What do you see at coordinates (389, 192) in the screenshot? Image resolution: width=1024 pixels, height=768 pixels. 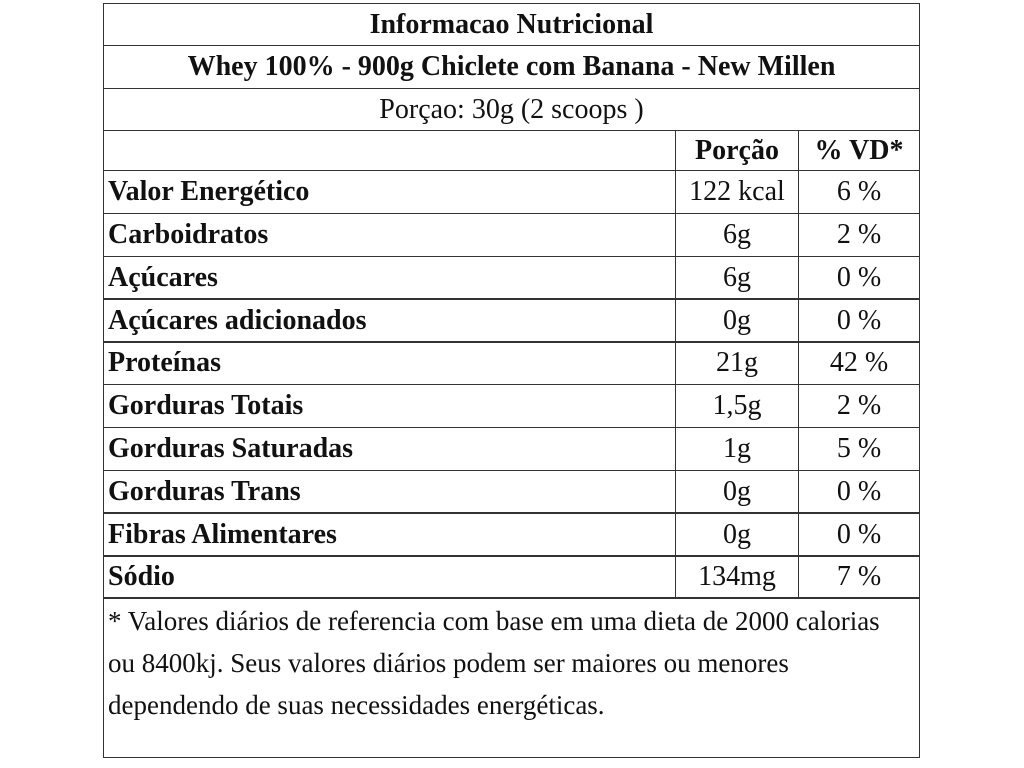 I see `nutrient-name: Valor Energético` at bounding box center [389, 192].